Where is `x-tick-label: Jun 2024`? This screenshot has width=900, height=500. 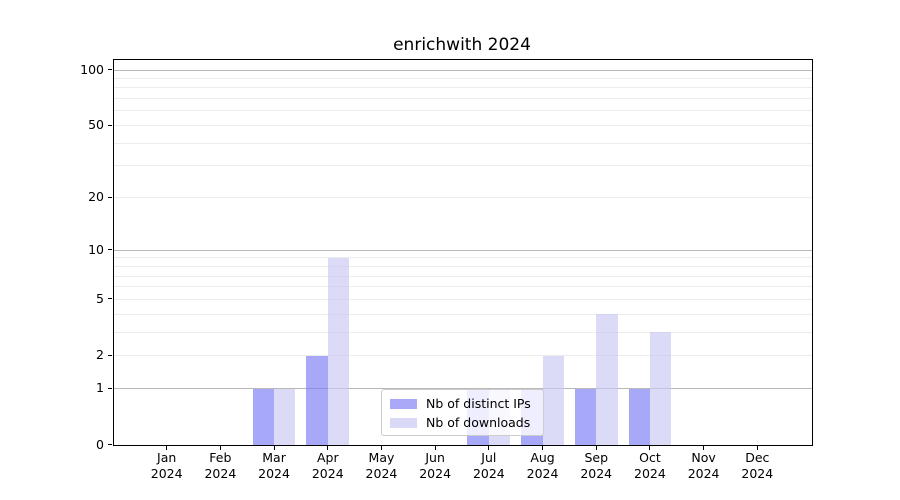 x-tick-label: Jun 2024 is located at coordinates (435, 466).